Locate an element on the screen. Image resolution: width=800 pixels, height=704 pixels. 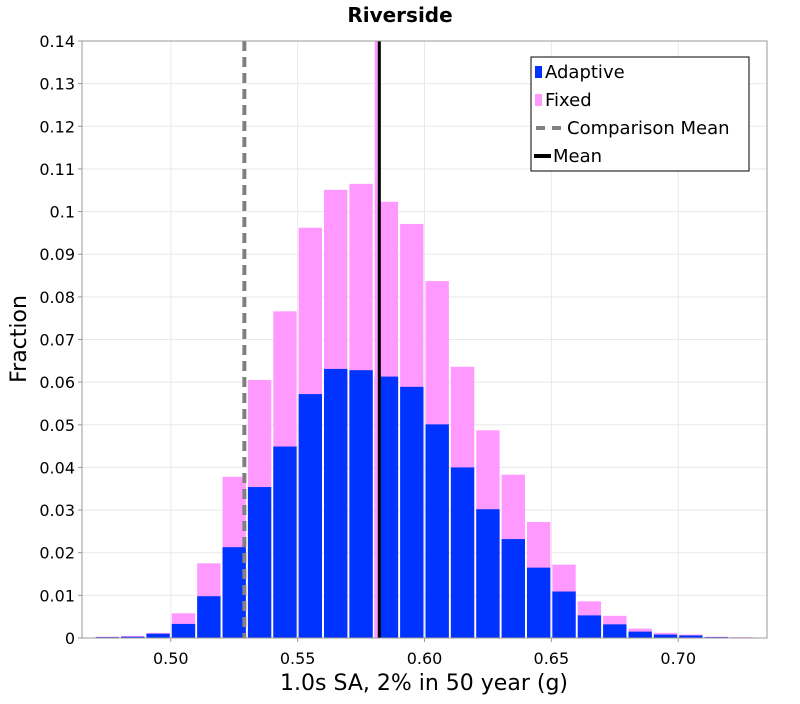
x-axis: 0.50 0.55 0.60 0.65 0.70 is located at coordinates (424, 653).